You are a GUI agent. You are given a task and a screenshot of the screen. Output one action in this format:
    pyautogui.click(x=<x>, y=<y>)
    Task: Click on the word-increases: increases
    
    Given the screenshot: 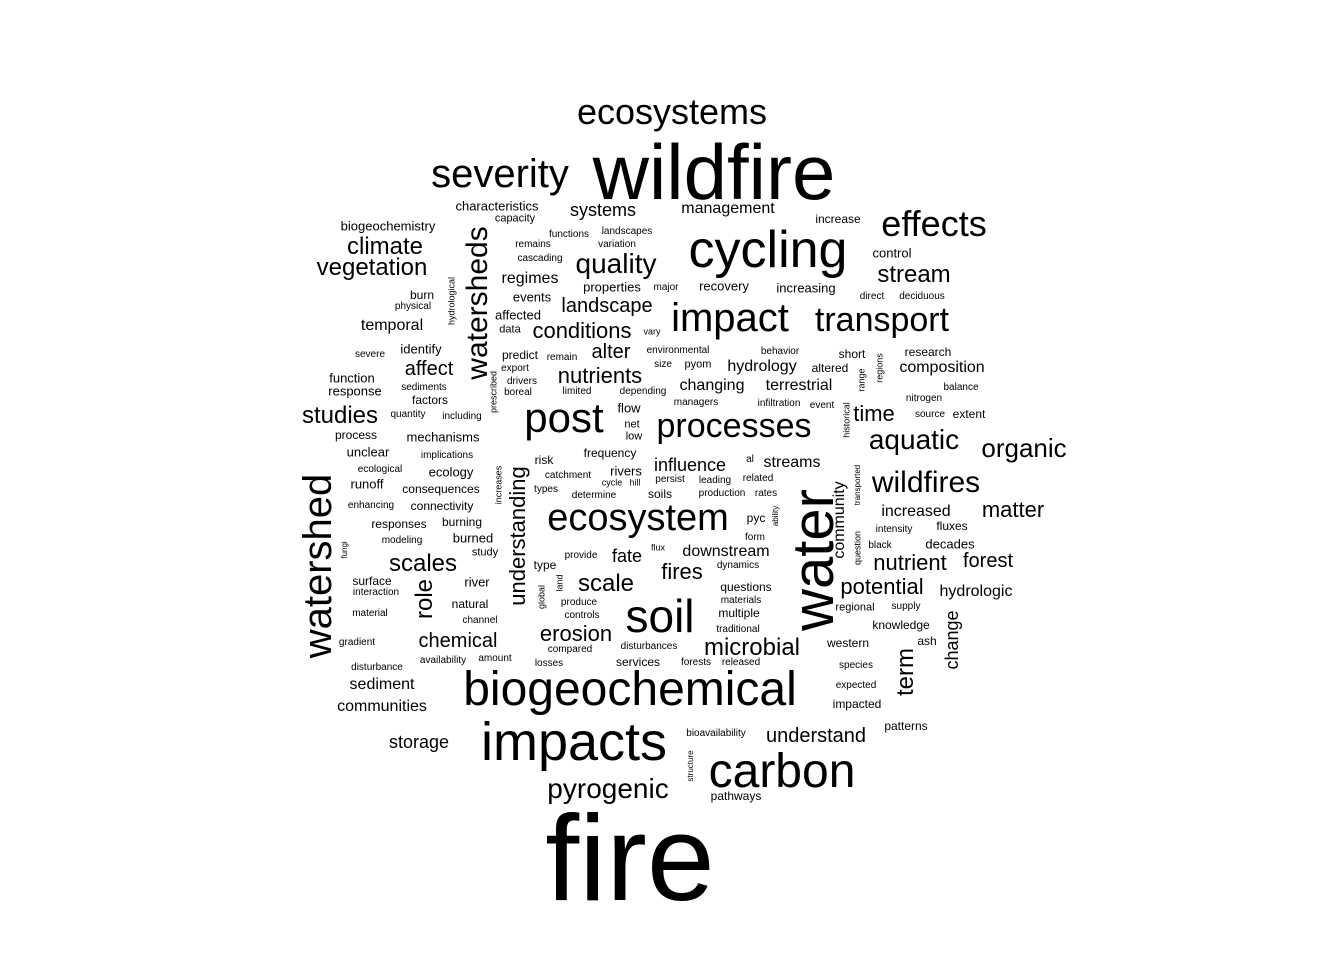 What is the action you would take?
    pyautogui.click(x=498, y=485)
    